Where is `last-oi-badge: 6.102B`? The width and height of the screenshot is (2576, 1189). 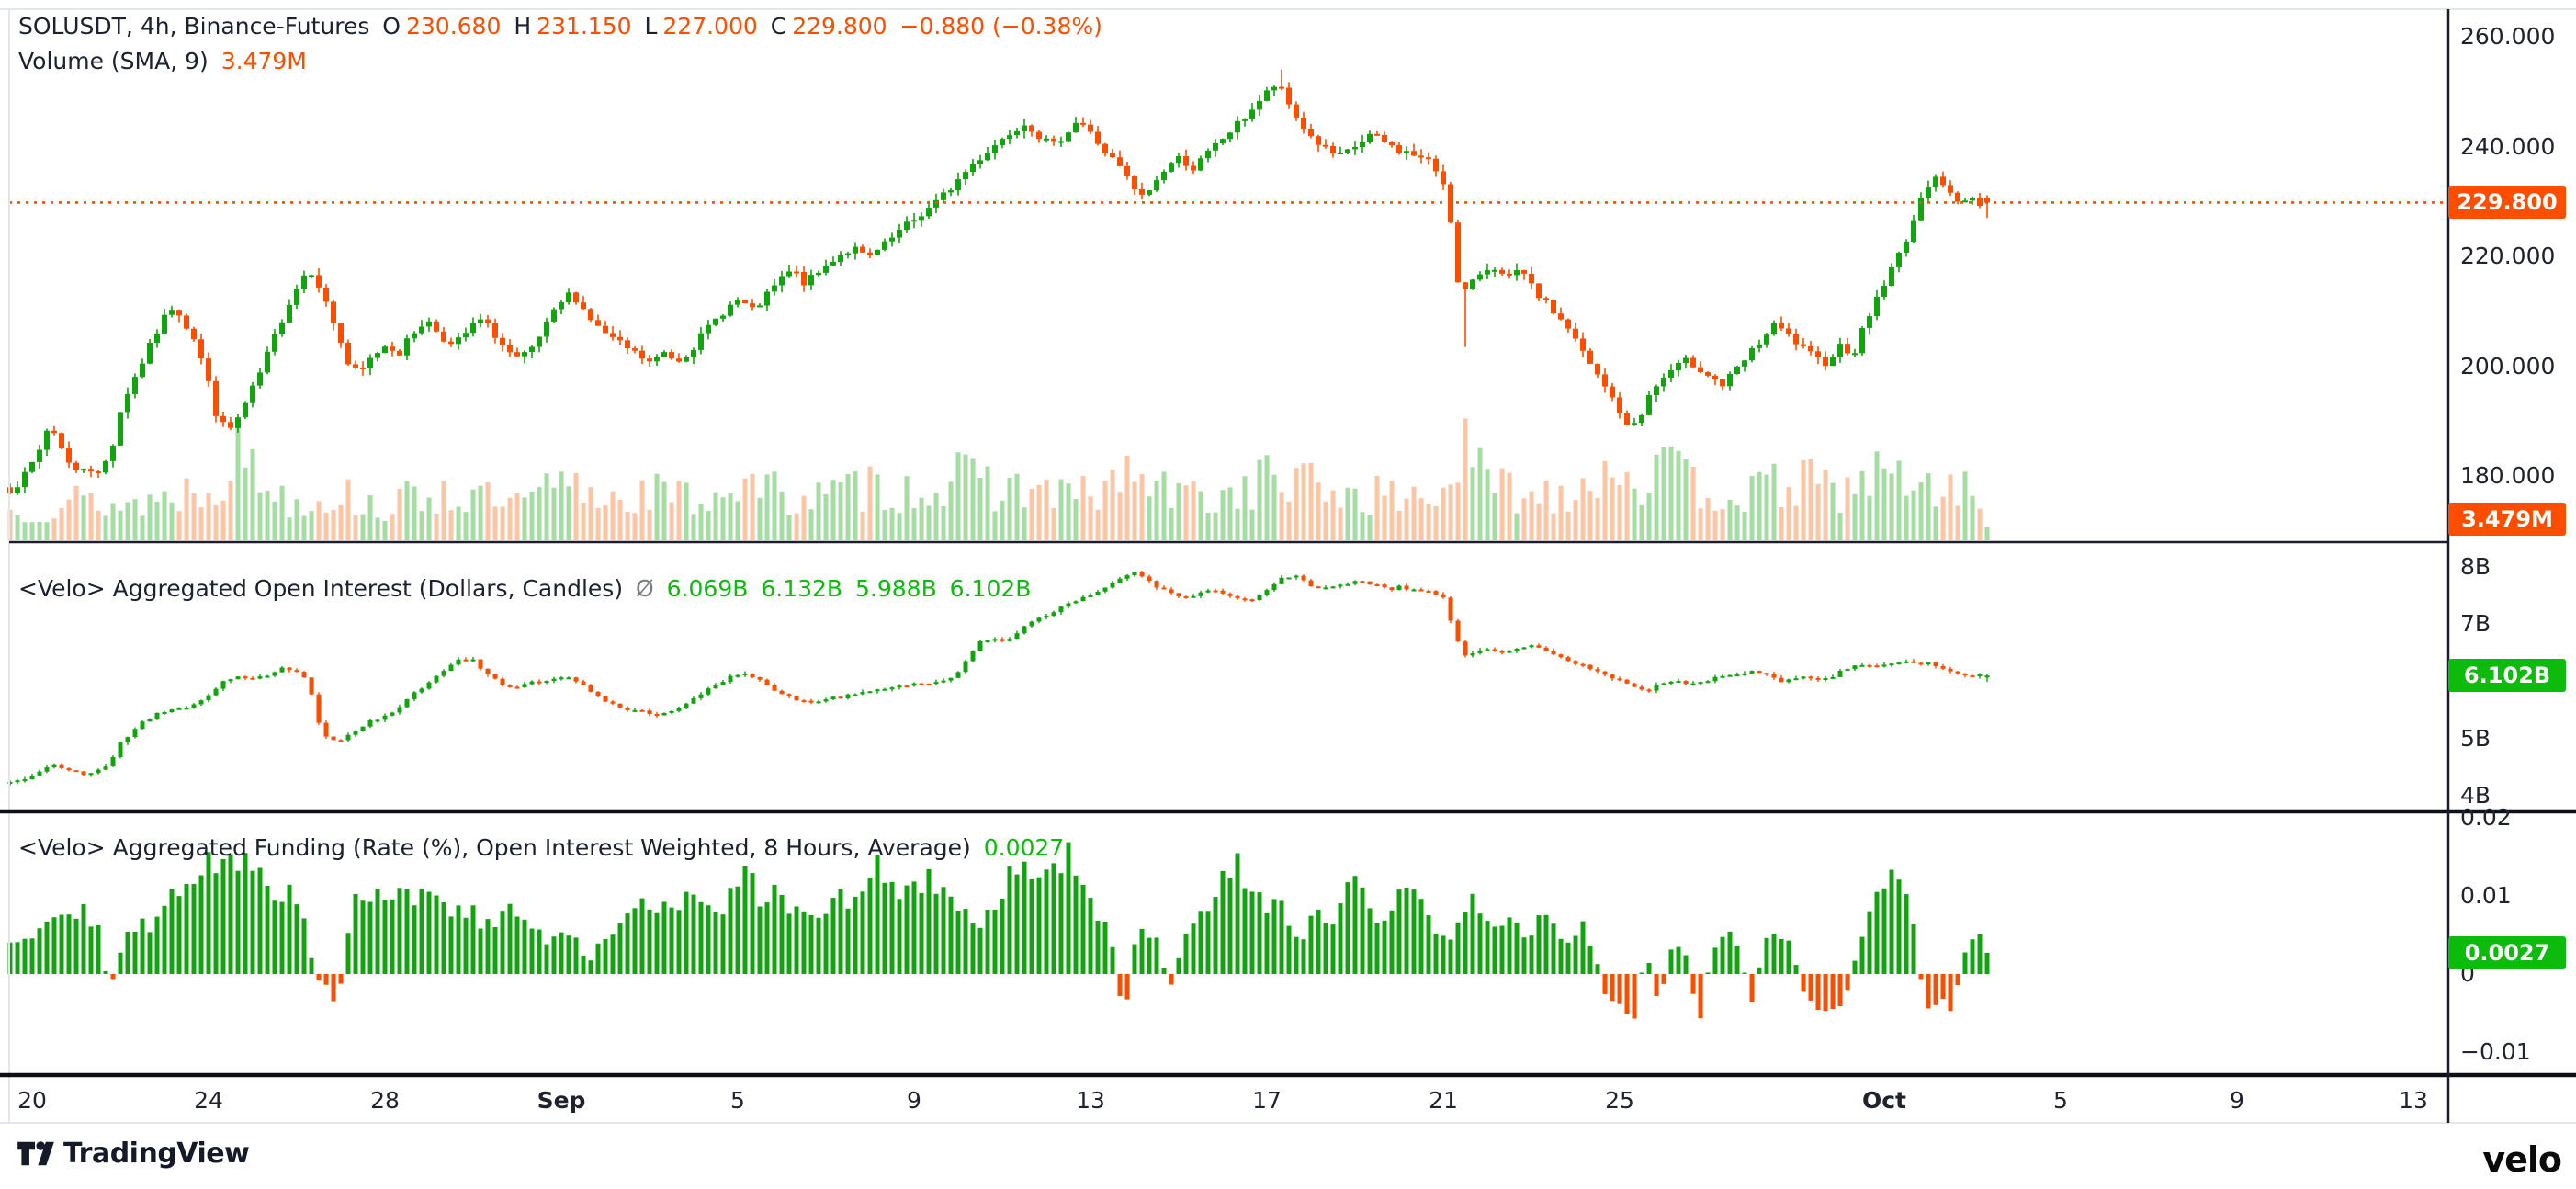 last-oi-badge: 6.102B is located at coordinates (2507, 676).